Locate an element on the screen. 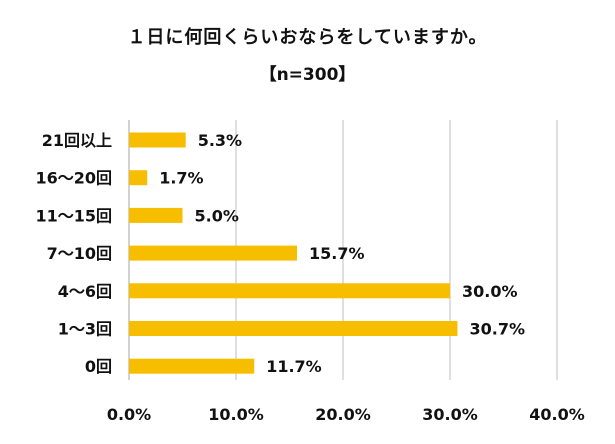 This screenshot has height=444, width=615. chart-subtitle: 【n=300】 is located at coordinates (307, 75).